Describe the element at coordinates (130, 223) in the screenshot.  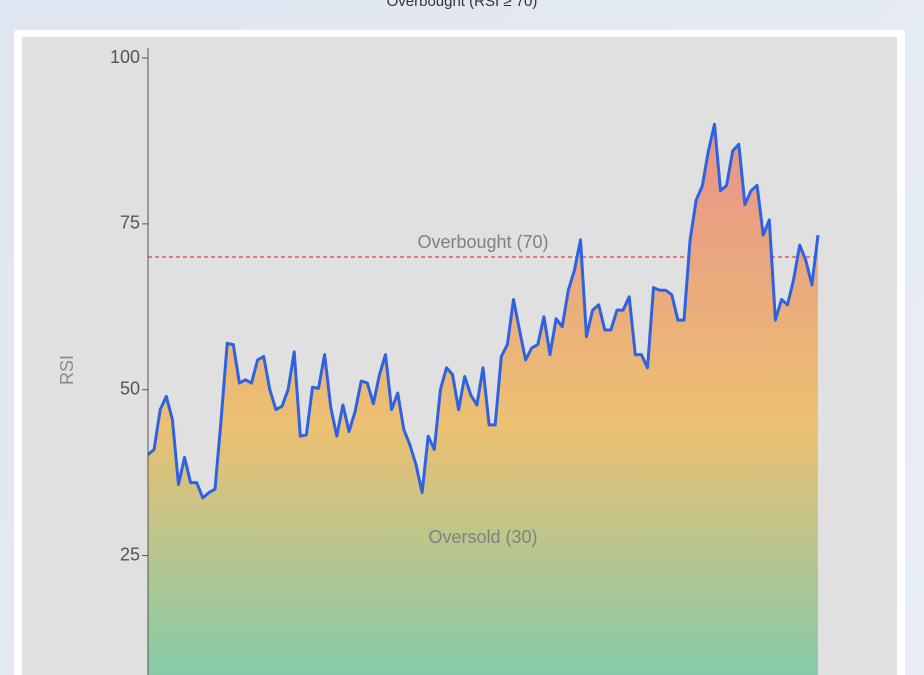
I see `y-tick-label: 75` at that location.